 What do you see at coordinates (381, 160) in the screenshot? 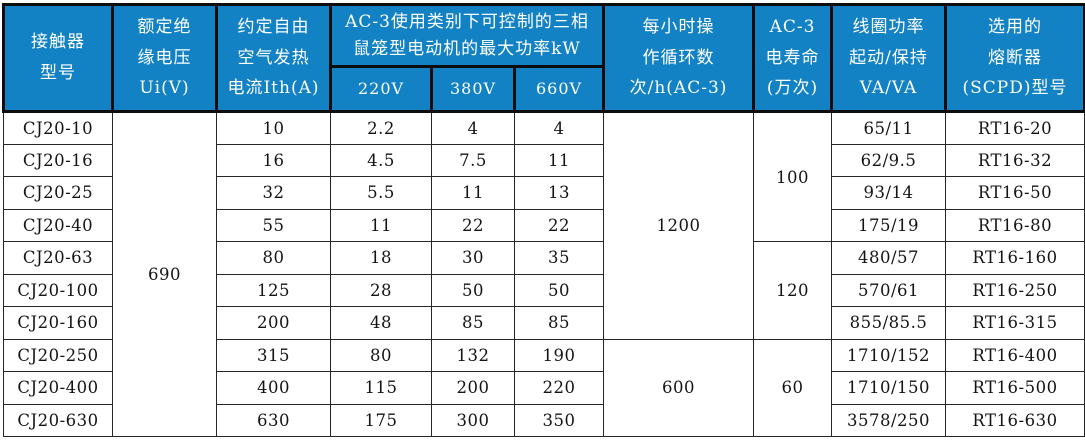
I see `cell-p220: 4.5` at bounding box center [381, 160].